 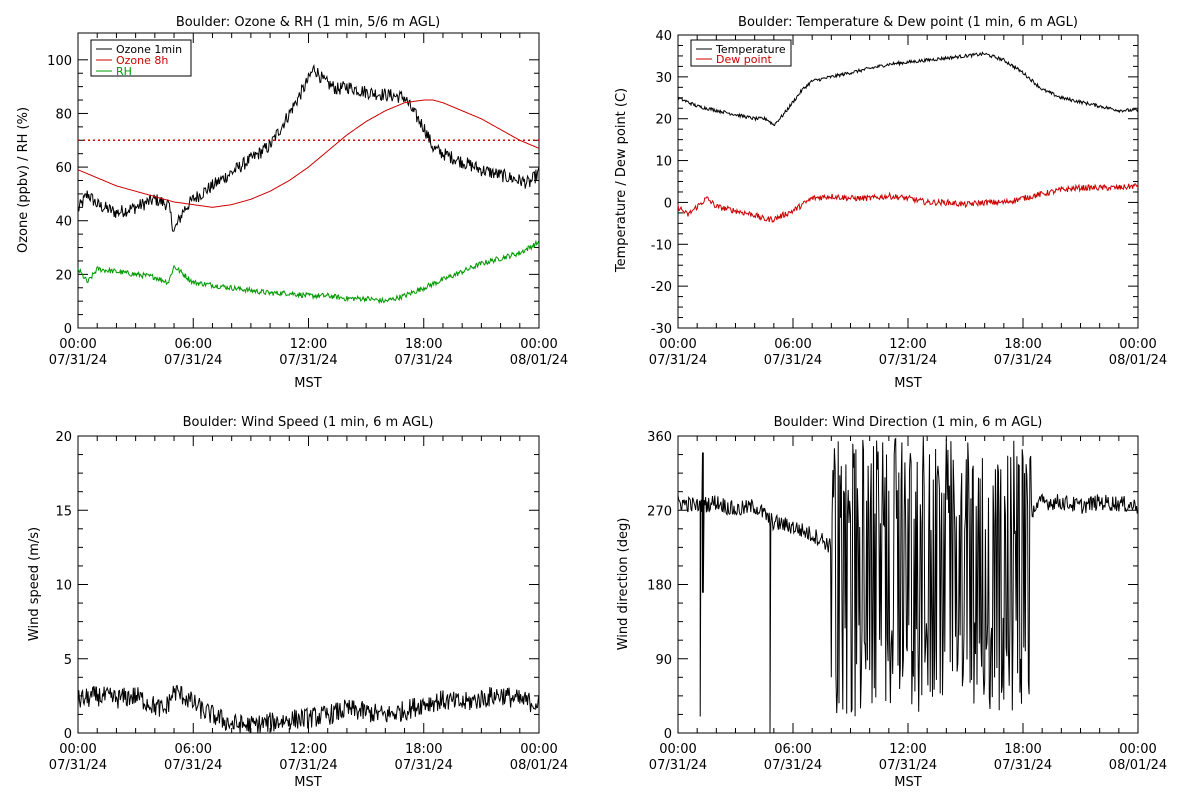 I want to click on y-tick-label: 15, so click(x=63, y=511).